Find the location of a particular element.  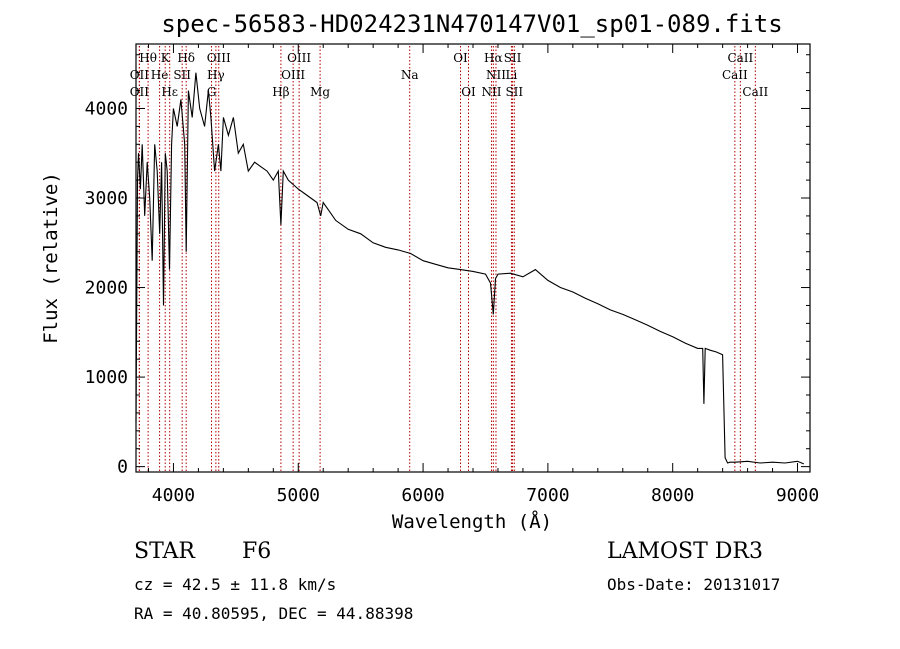

x-tick-label: 9000 is located at coordinates (797, 495).